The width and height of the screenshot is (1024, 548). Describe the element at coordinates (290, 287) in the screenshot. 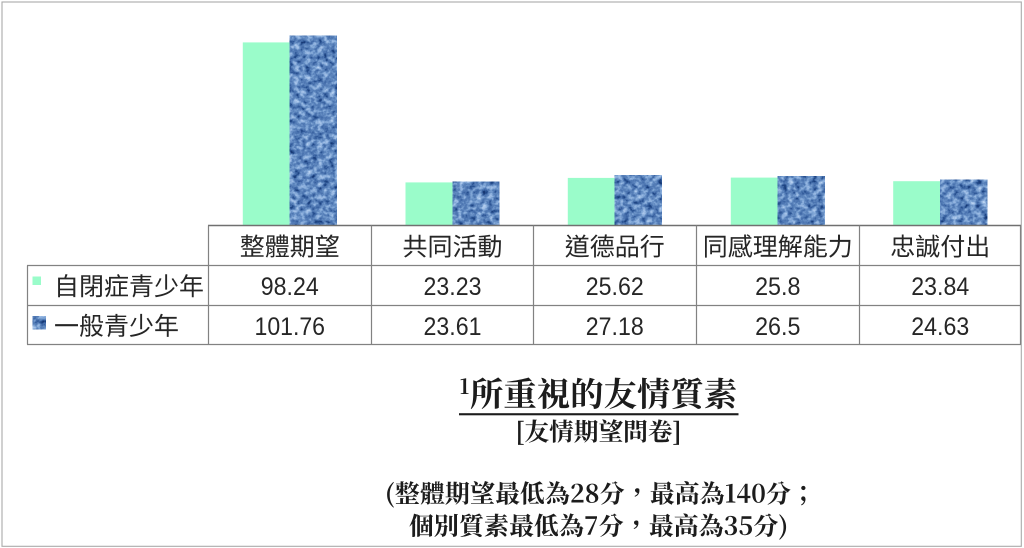

I see `svg-text: 98.24` at that location.